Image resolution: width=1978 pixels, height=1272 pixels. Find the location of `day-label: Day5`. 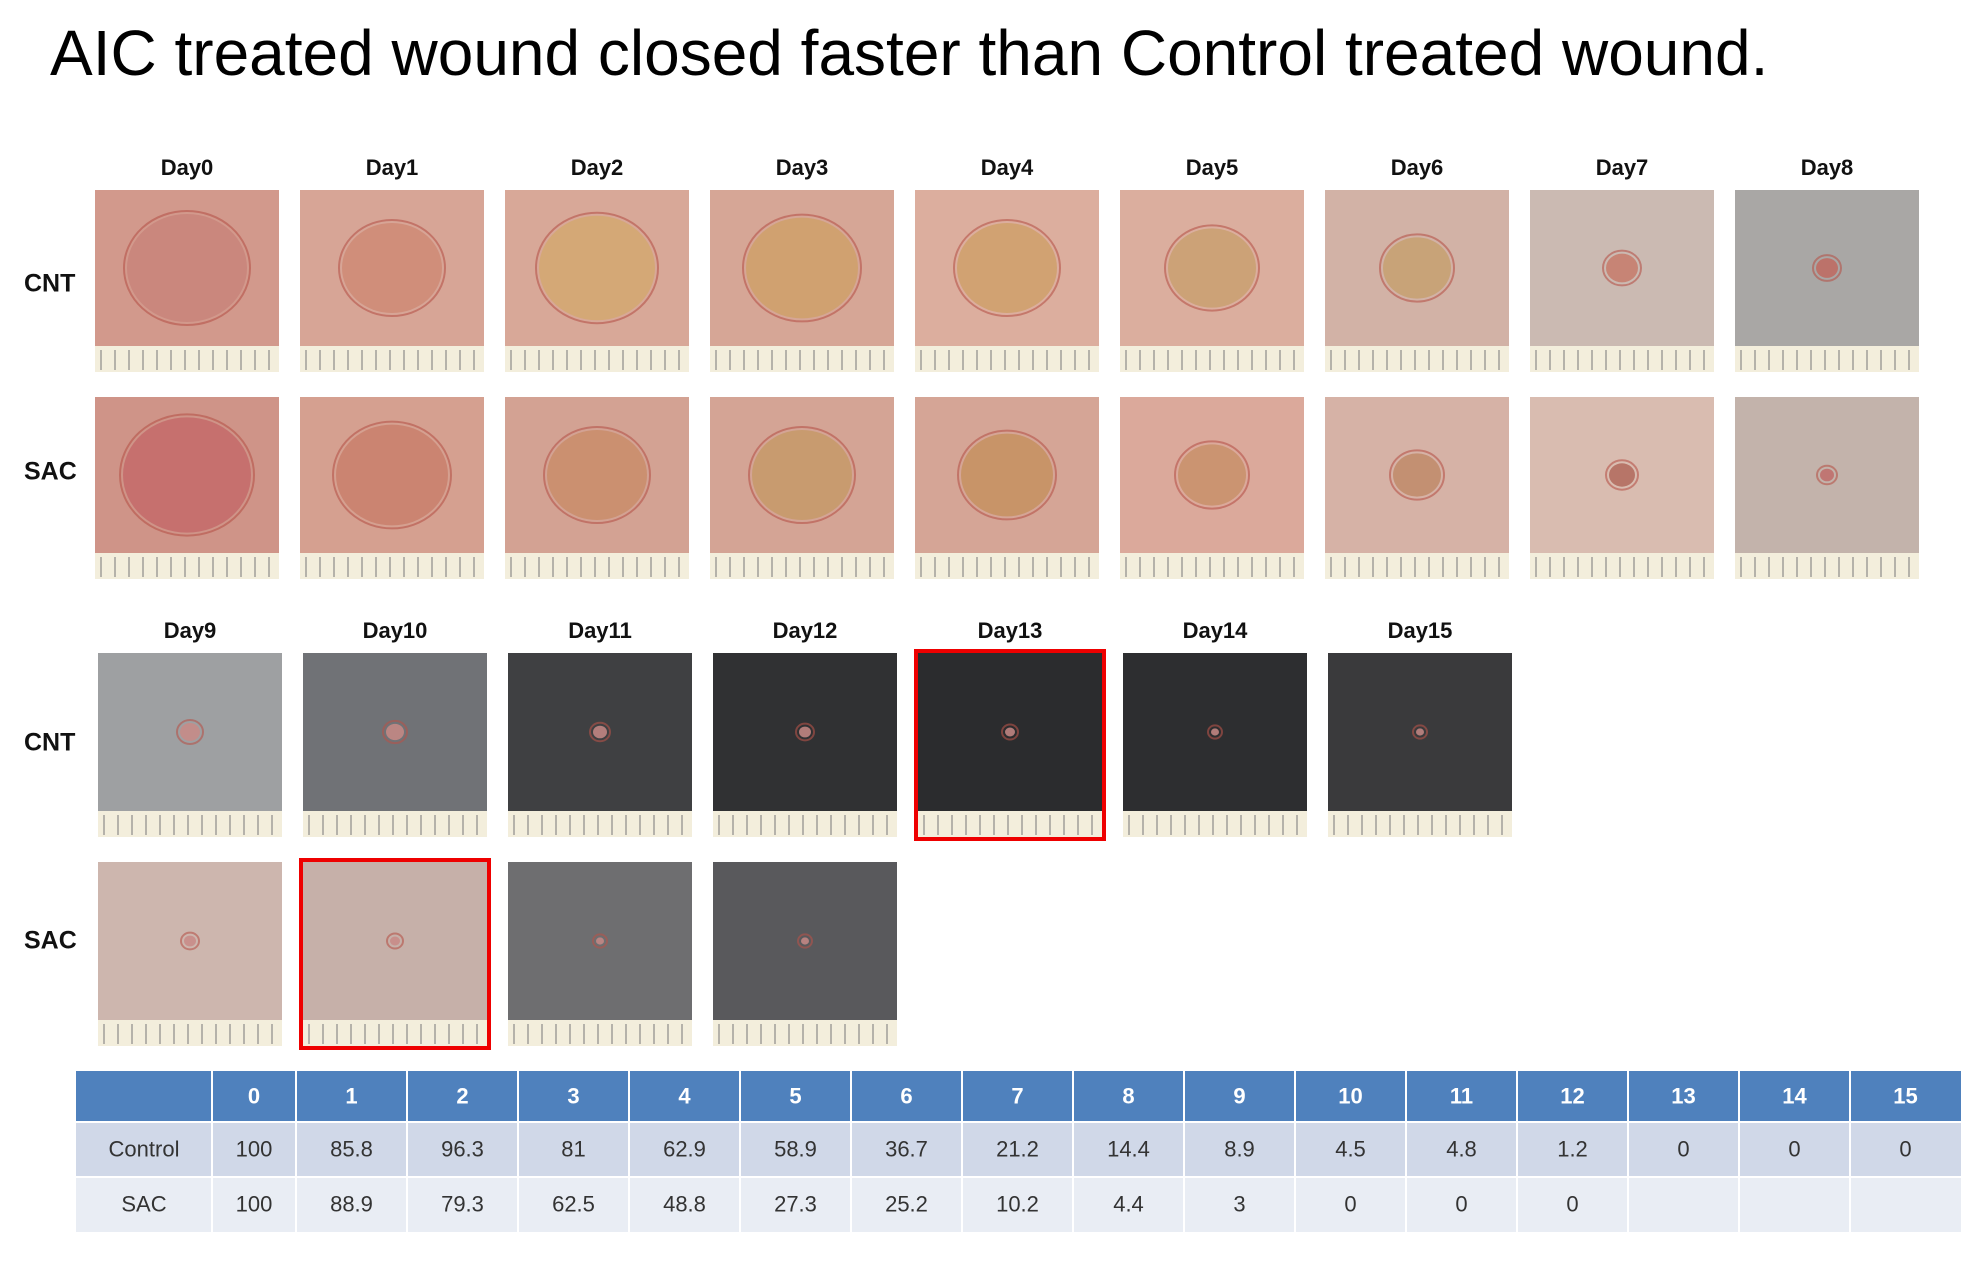

day-label: Day5 is located at coordinates (1212, 167).